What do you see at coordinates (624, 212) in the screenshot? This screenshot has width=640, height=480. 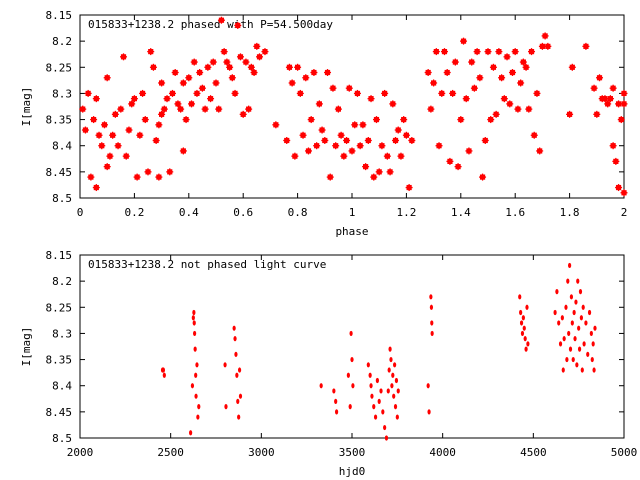 I see `x-tick-label: 2` at bounding box center [624, 212].